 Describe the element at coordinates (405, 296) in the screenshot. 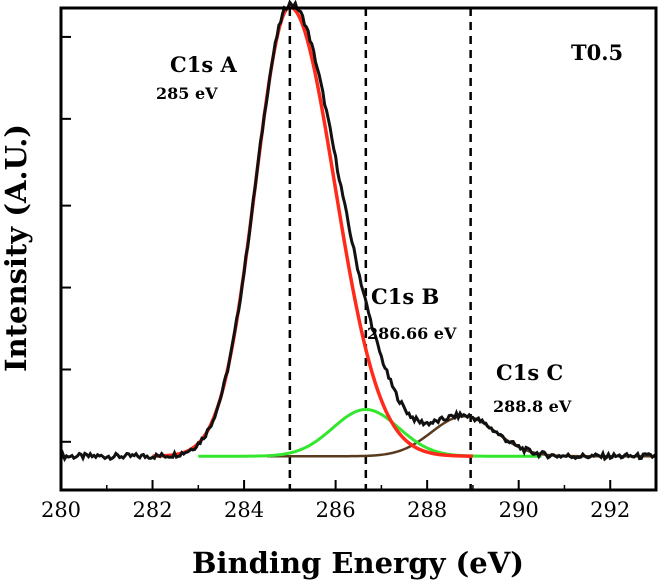

I see `annotation-c1s-b-label: C1s B` at that location.